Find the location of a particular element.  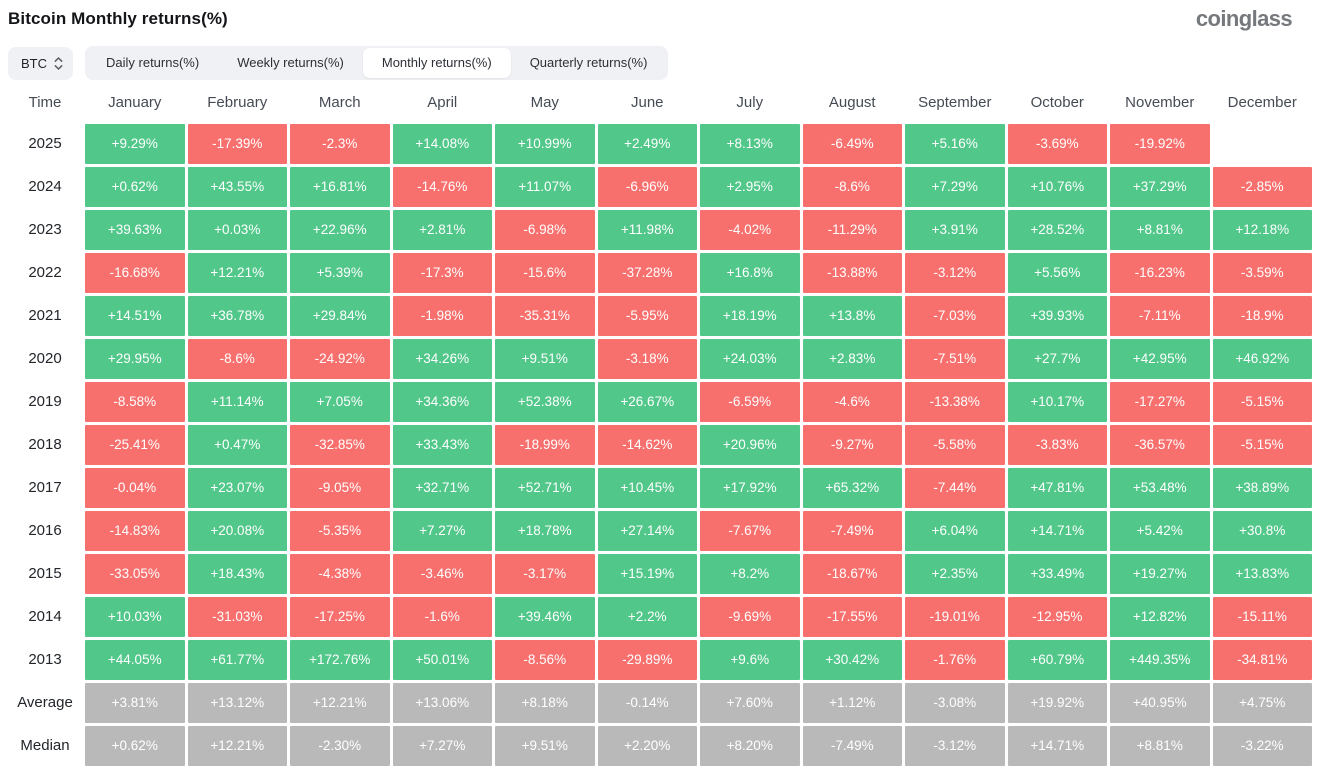

row-label: 2025 is located at coordinates (45, 143).